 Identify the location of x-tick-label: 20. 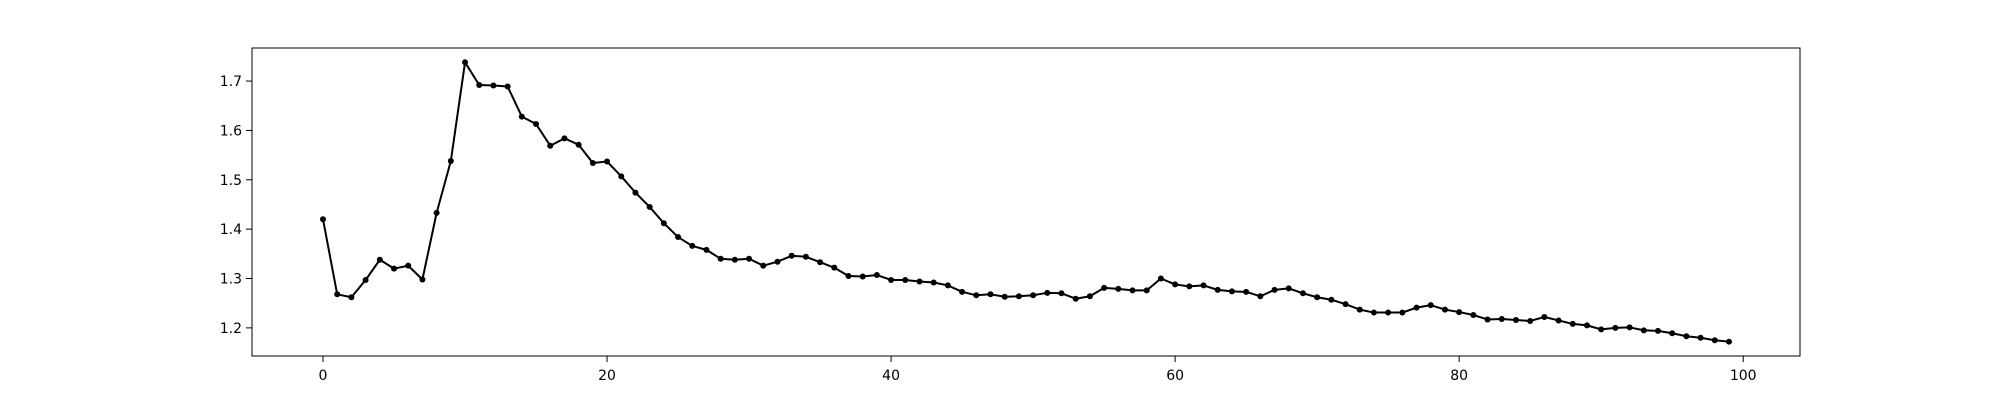
(607, 376).